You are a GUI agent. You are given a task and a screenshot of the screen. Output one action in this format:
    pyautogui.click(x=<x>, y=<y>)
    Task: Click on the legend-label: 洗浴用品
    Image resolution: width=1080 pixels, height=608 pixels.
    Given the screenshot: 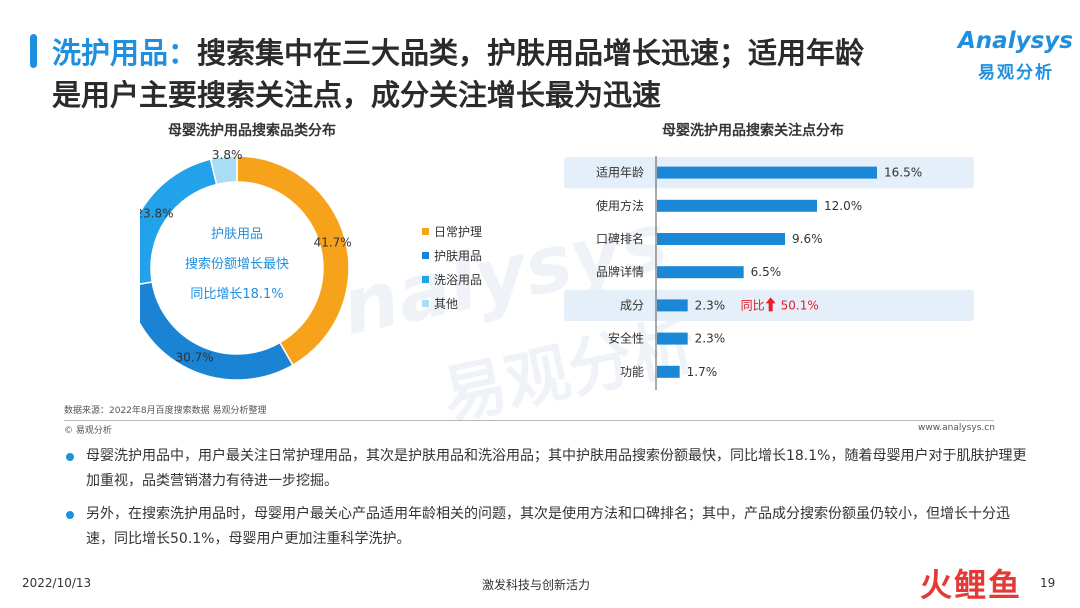 What is the action you would take?
    pyautogui.click(x=458, y=280)
    